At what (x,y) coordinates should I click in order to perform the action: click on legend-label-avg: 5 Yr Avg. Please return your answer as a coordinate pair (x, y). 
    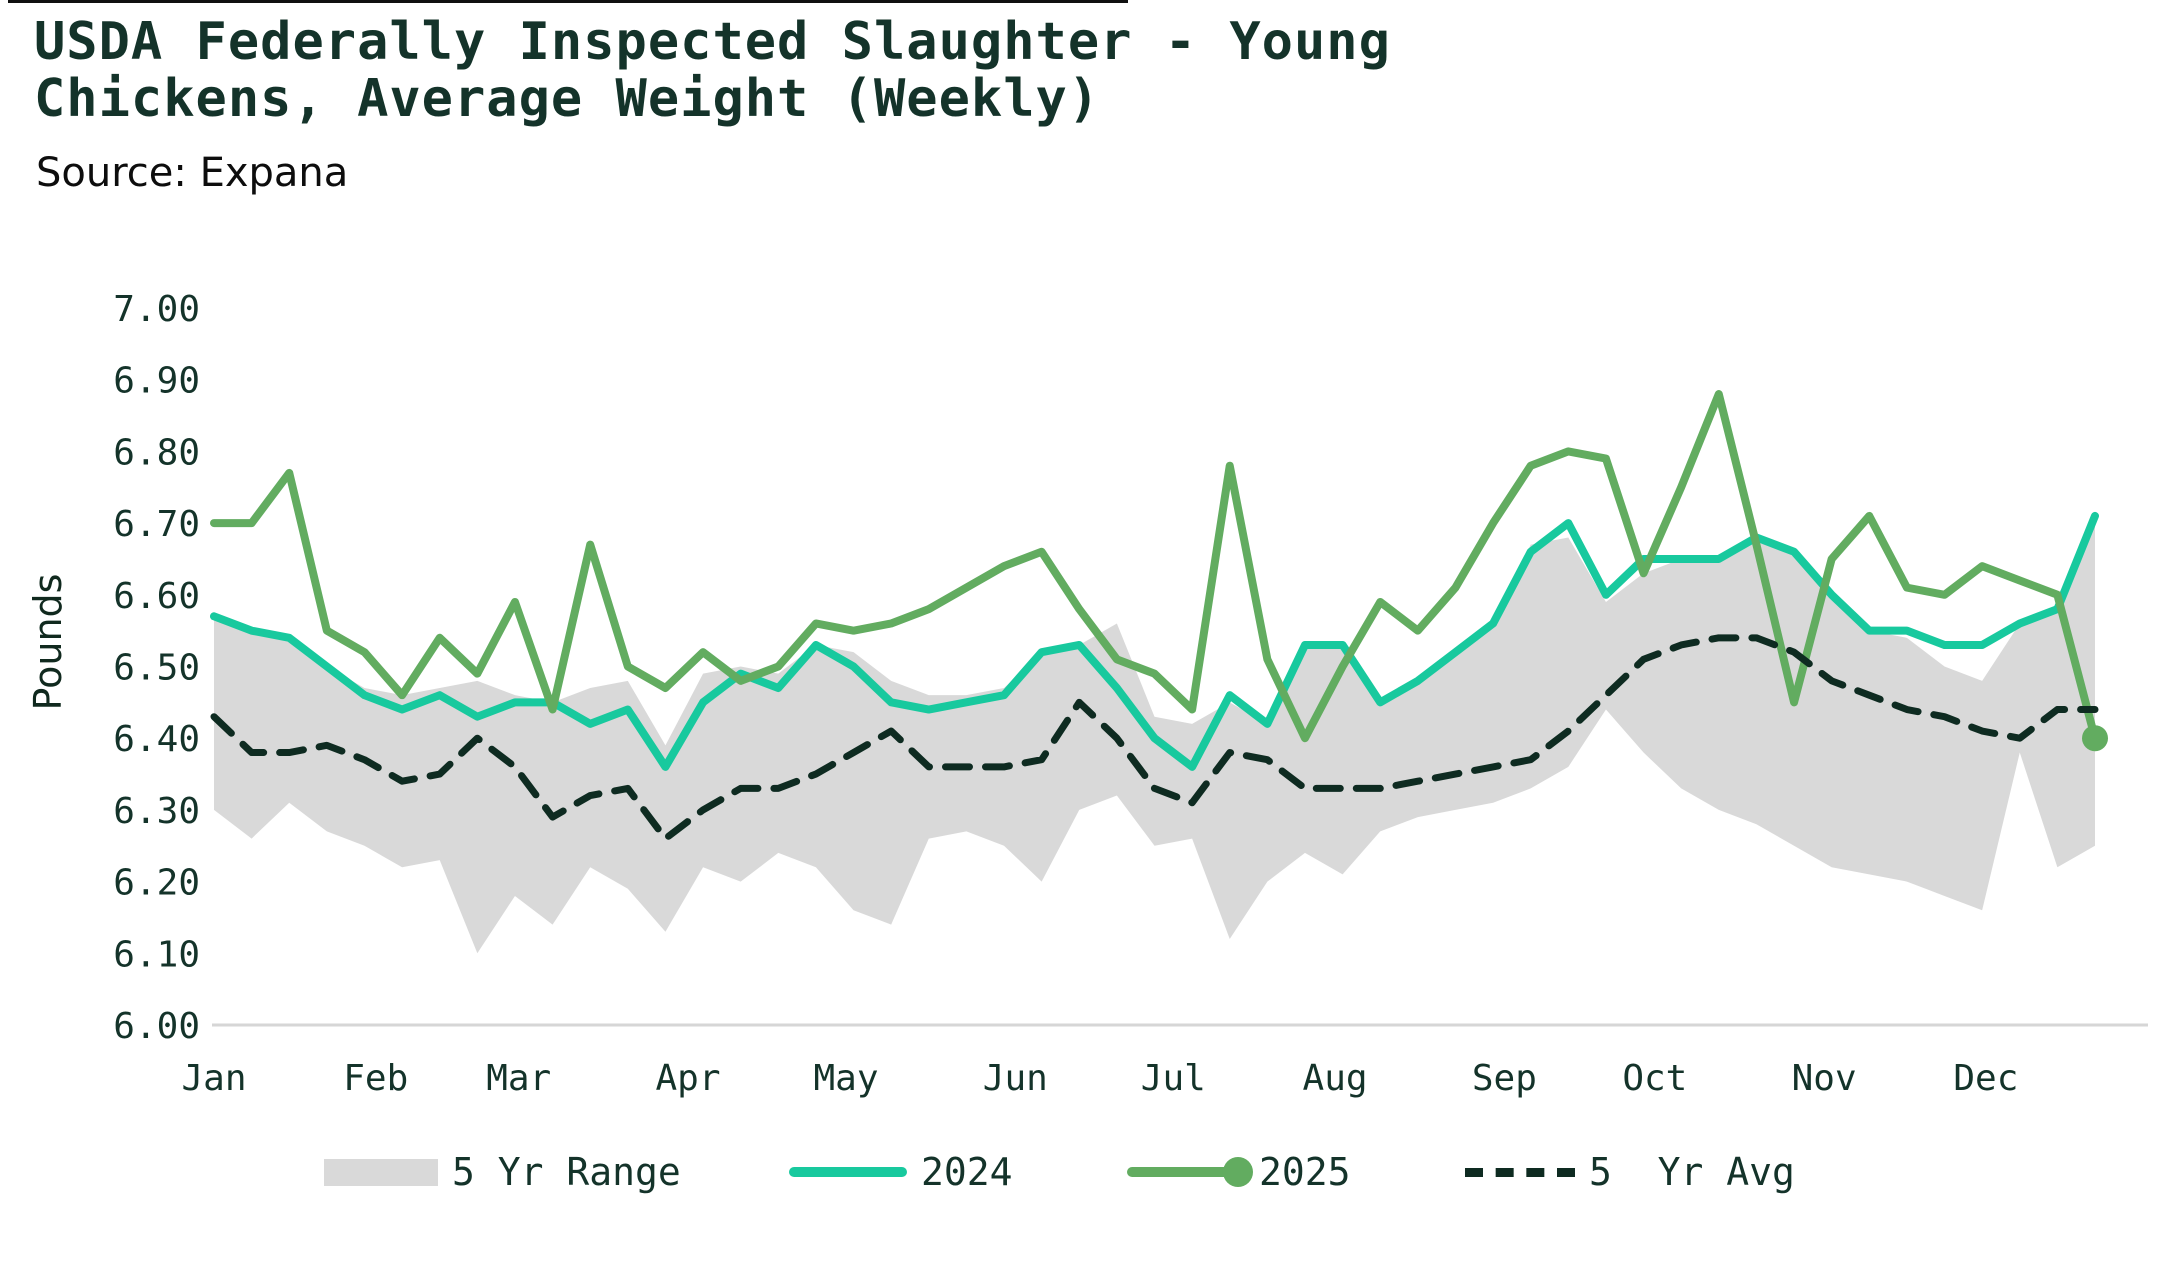
    Looking at the image, I should click on (1692, 1172).